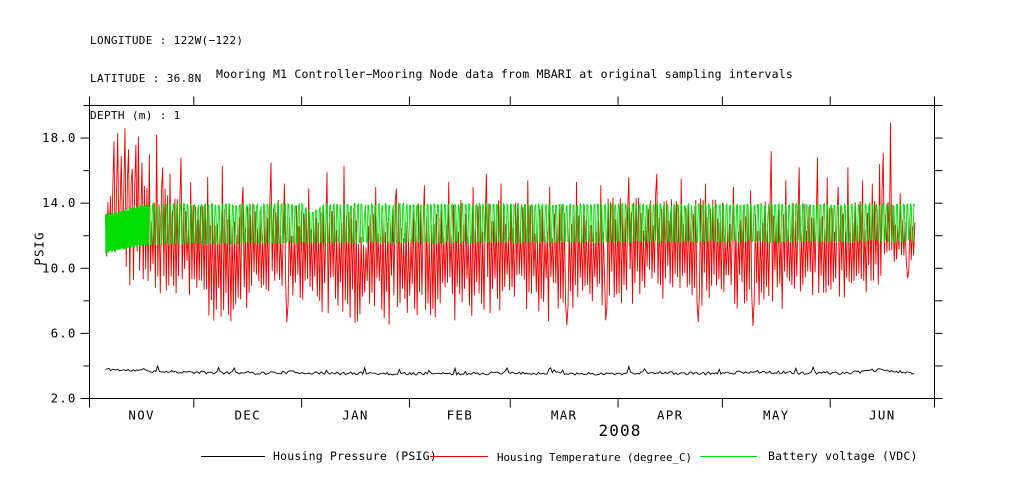  Describe the element at coordinates (64, 398) in the screenshot. I see `y-tick-label: 2.0` at that location.